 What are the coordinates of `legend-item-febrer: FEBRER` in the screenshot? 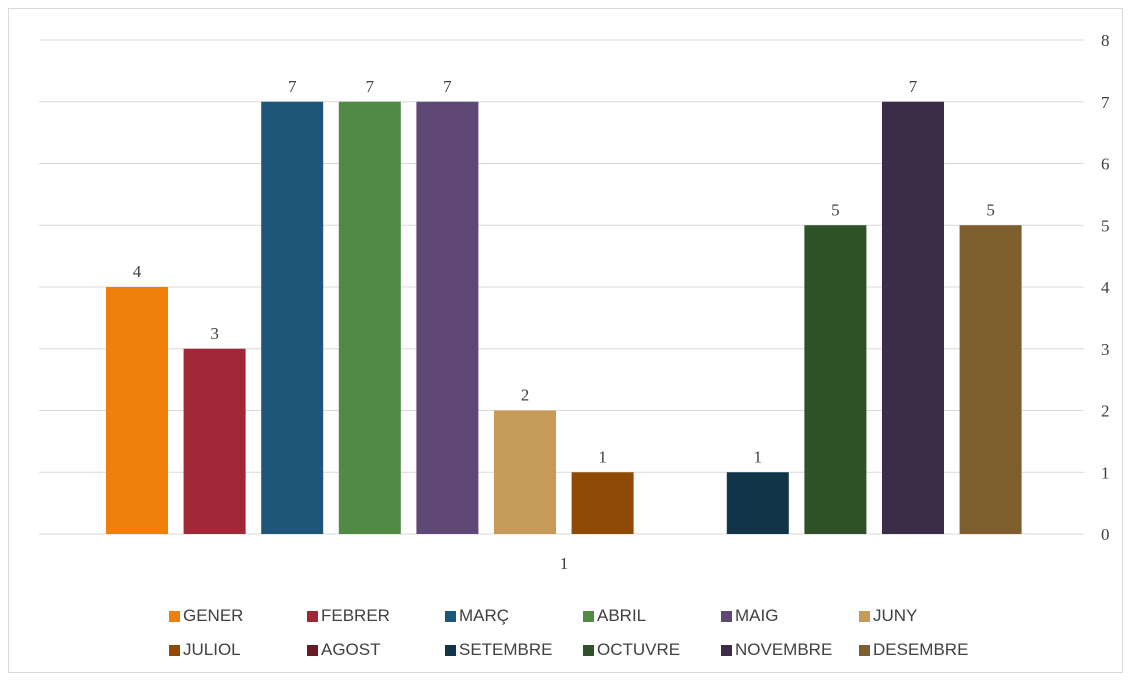 It's located at (376, 616).